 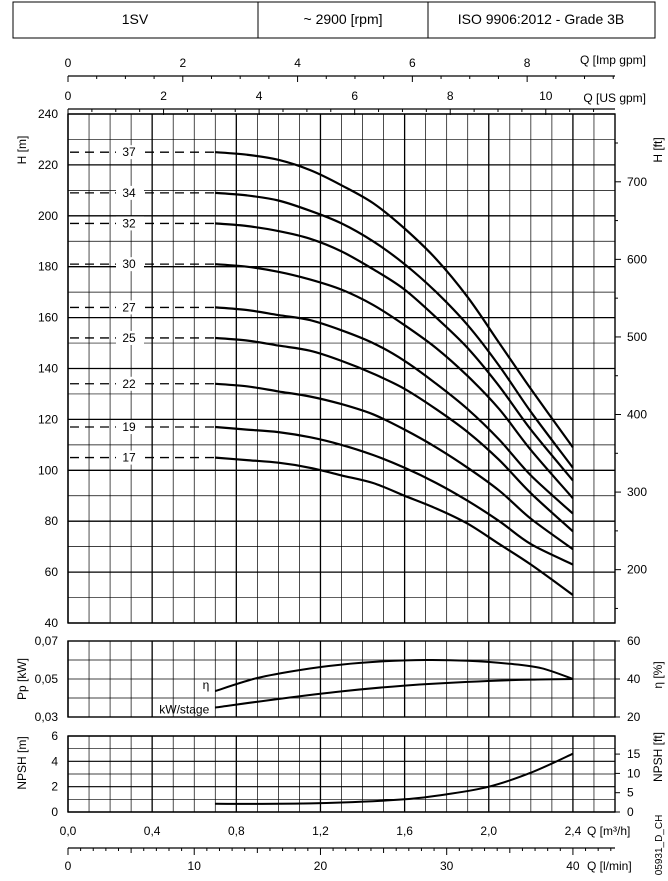 What do you see at coordinates (613, 60) in the screenshot?
I see `axis-label-imp-gpm: Q [Imp gpm]` at bounding box center [613, 60].